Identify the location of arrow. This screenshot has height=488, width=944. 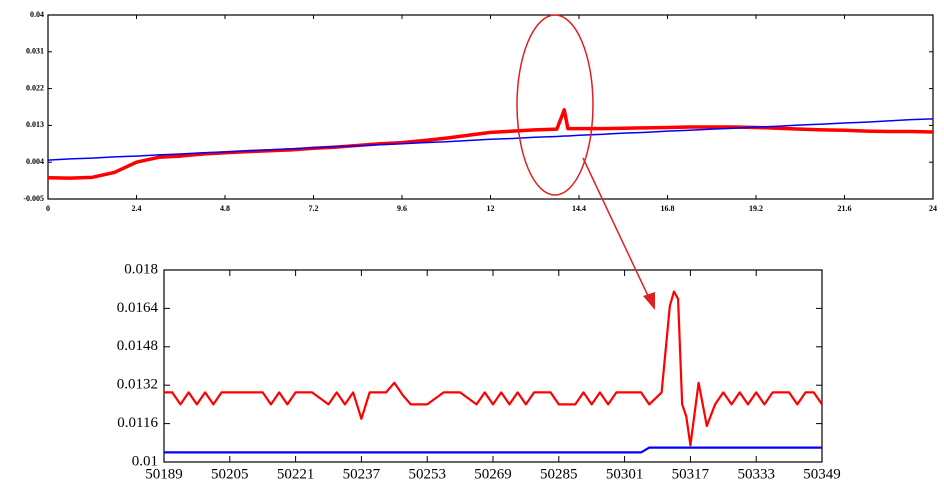
(616, 229).